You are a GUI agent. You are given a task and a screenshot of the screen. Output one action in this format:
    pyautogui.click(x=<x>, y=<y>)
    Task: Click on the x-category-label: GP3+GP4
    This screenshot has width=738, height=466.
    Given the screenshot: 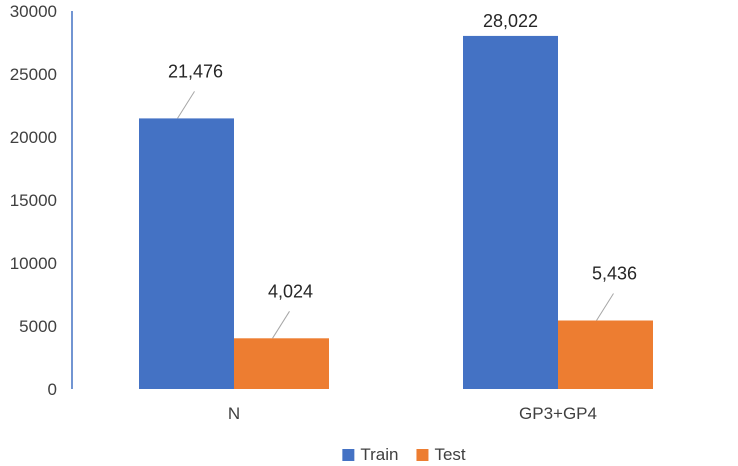 What is the action you would take?
    pyautogui.click(x=558, y=413)
    